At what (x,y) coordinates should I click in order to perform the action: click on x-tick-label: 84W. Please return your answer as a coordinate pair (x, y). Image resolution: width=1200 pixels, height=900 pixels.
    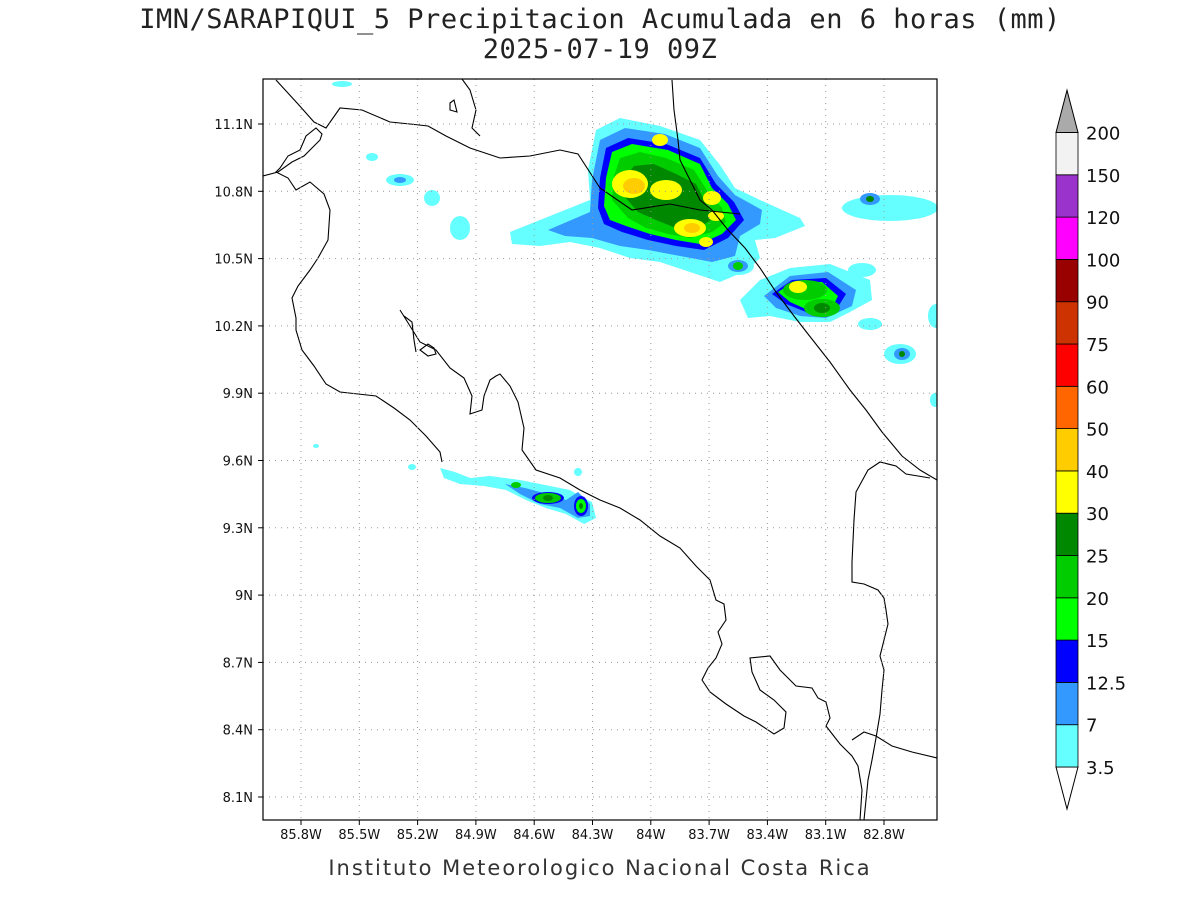
    Looking at the image, I should click on (651, 835).